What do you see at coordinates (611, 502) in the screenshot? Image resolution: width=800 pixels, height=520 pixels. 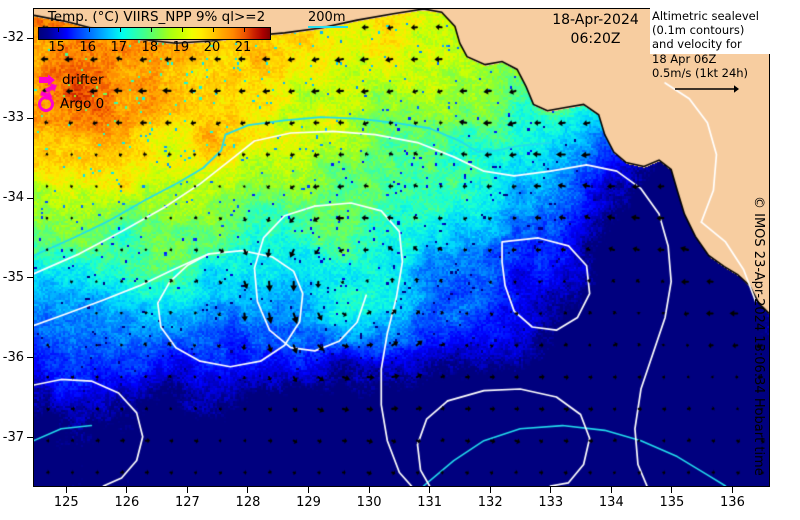 I see `x-axis-tick-label: 134` at bounding box center [611, 502].